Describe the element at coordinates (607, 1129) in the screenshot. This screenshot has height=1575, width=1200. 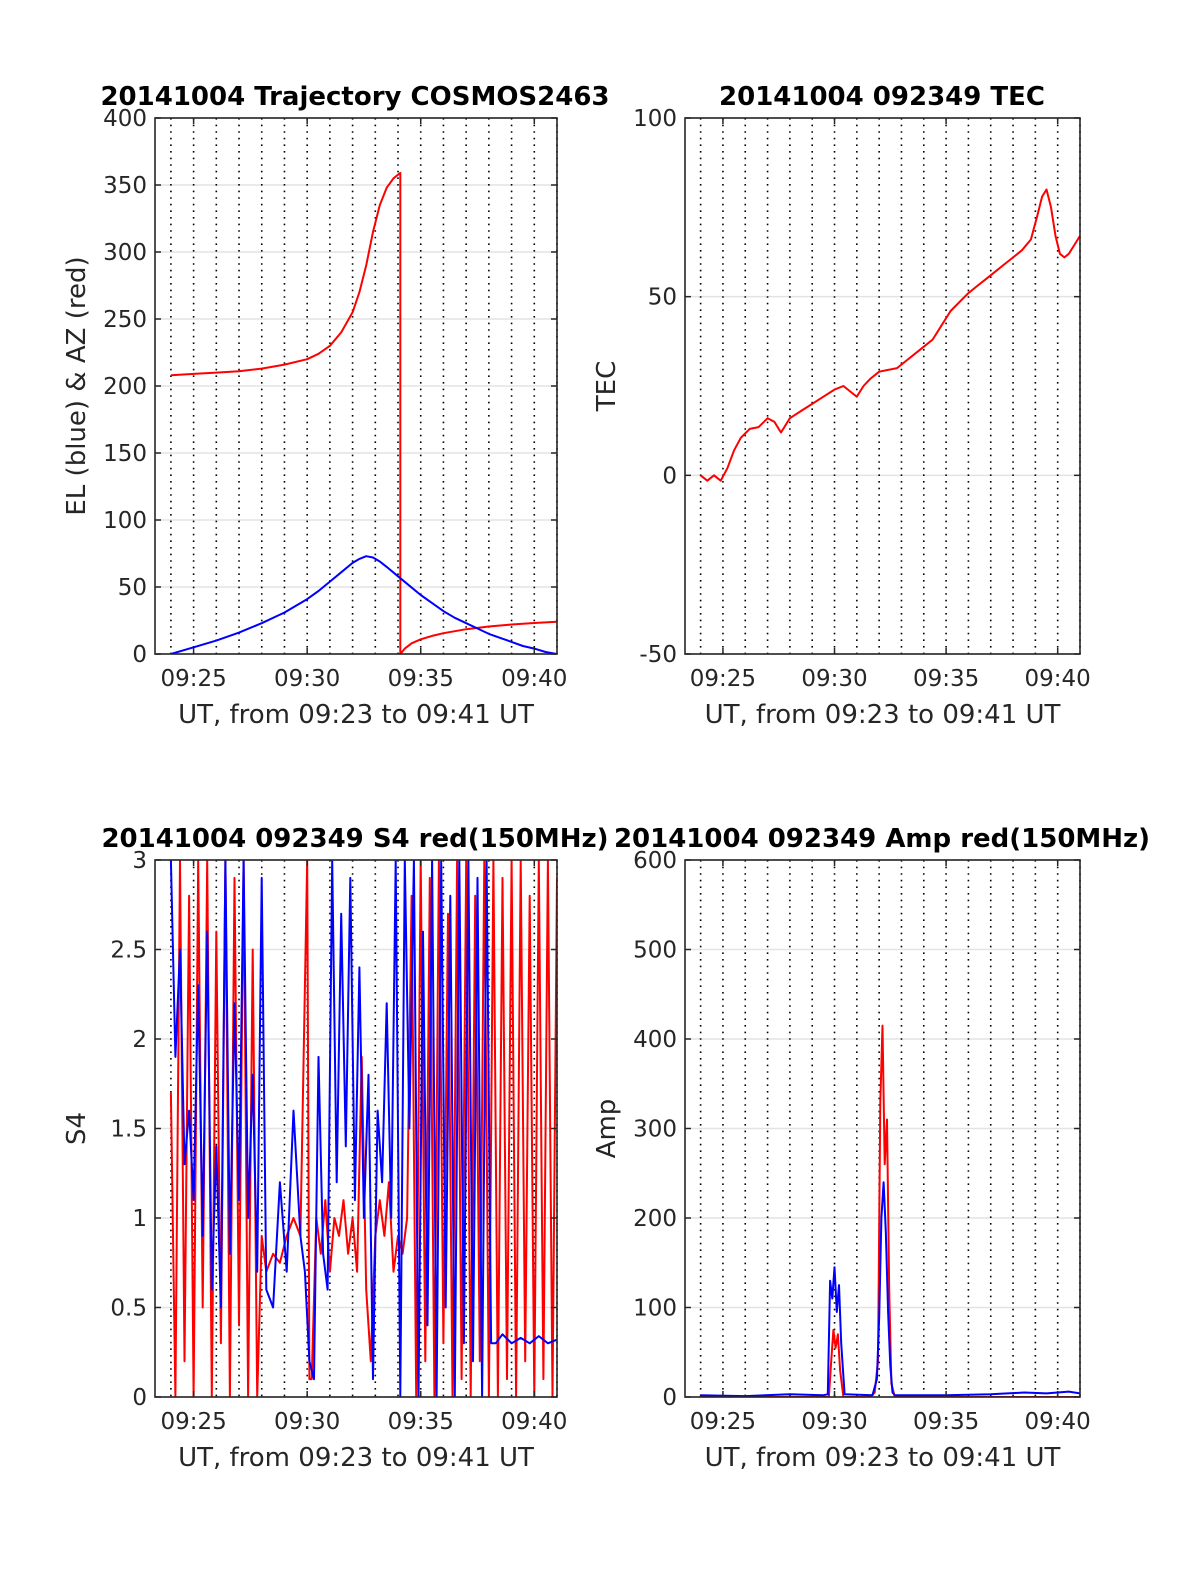
I see `y-axis-label: Amp` at that location.